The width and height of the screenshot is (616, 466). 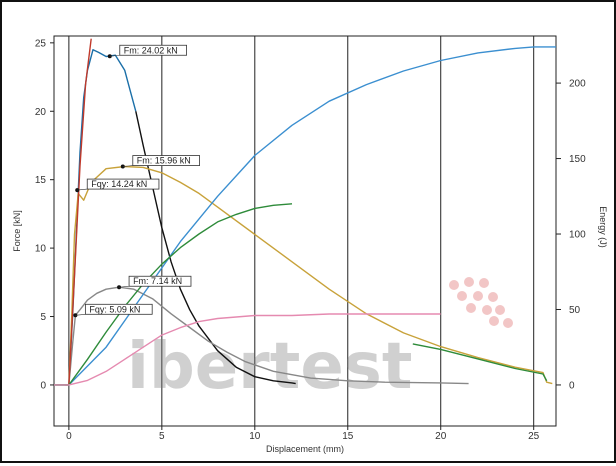 I want to click on x-tick-label: 5, so click(x=162, y=436).